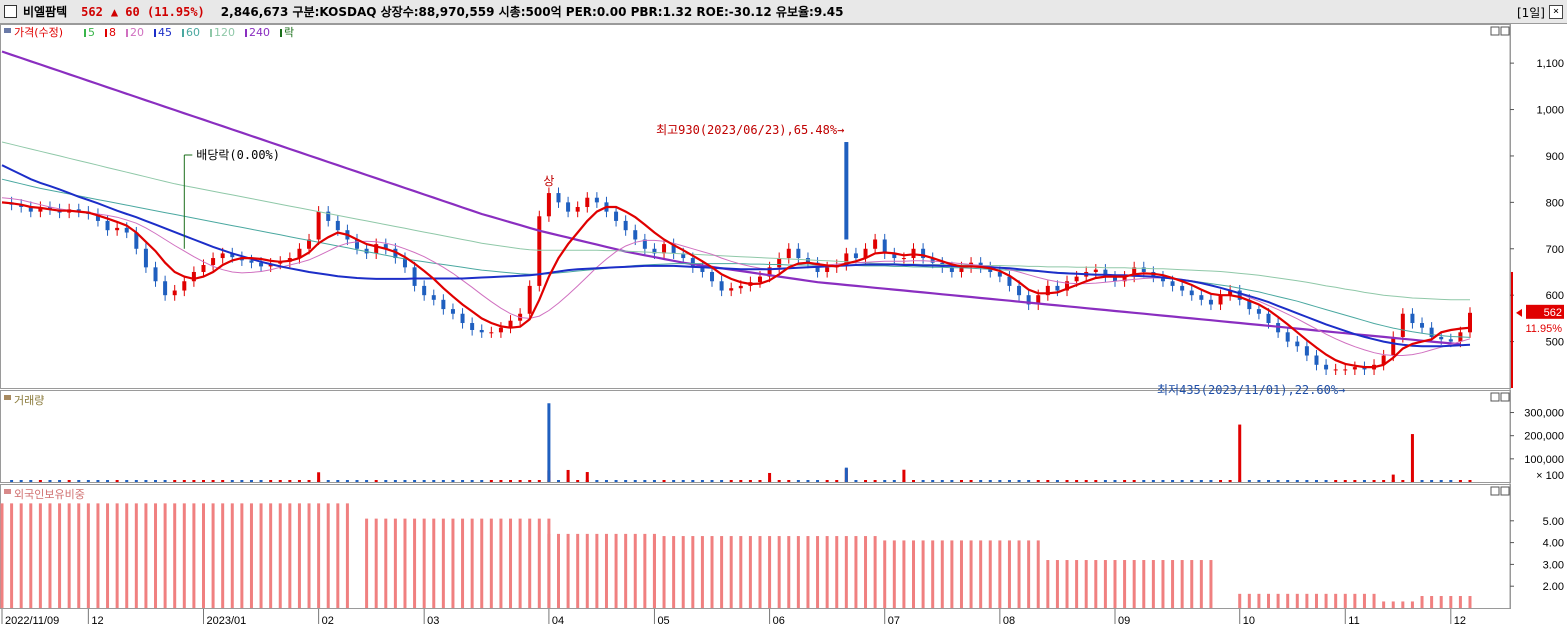  What do you see at coordinates (157, 11) in the screenshot?
I see `price-change: ▲ 60 (11.95%)` at bounding box center [157, 11].